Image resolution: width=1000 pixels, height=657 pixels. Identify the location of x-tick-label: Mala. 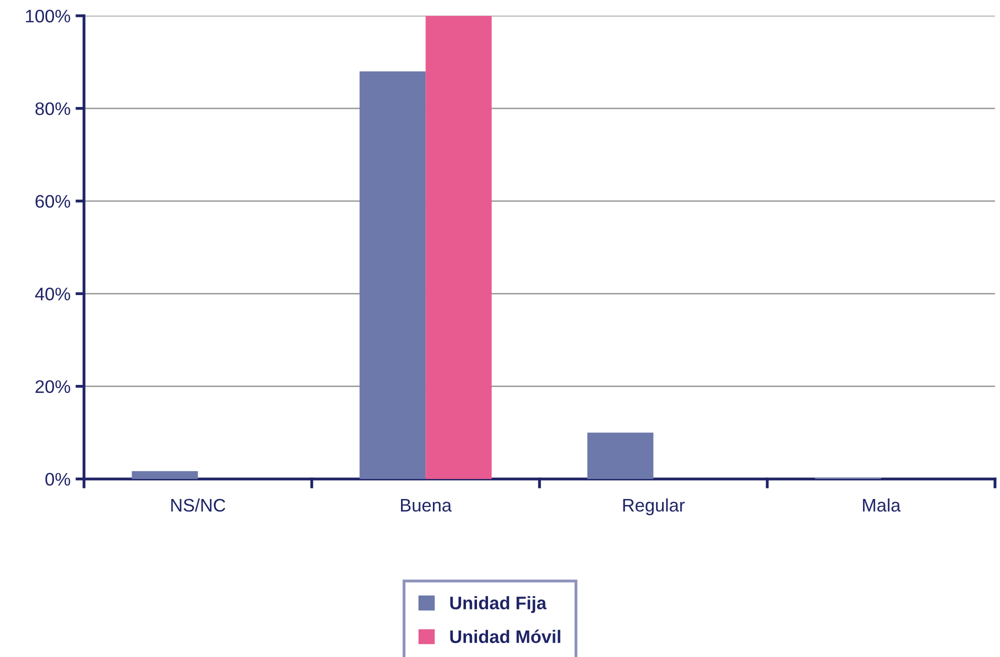
(882, 505).